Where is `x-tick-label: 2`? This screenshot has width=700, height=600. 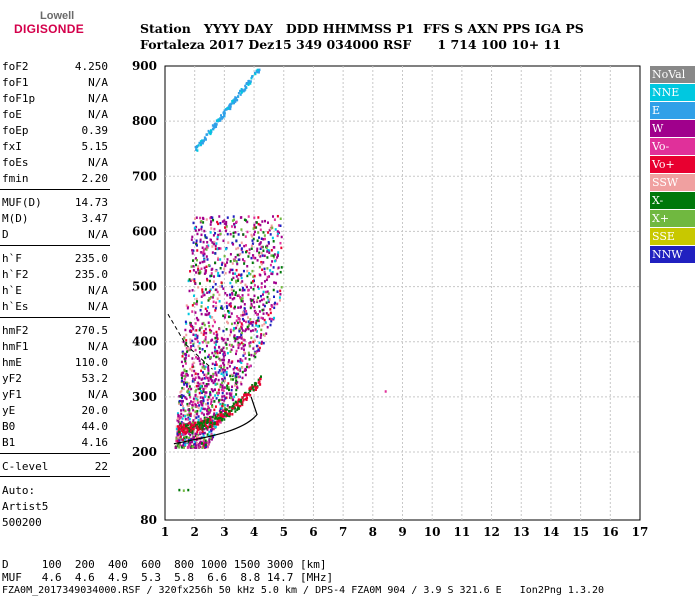
x-tick-label: 2 is located at coordinates (195, 532).